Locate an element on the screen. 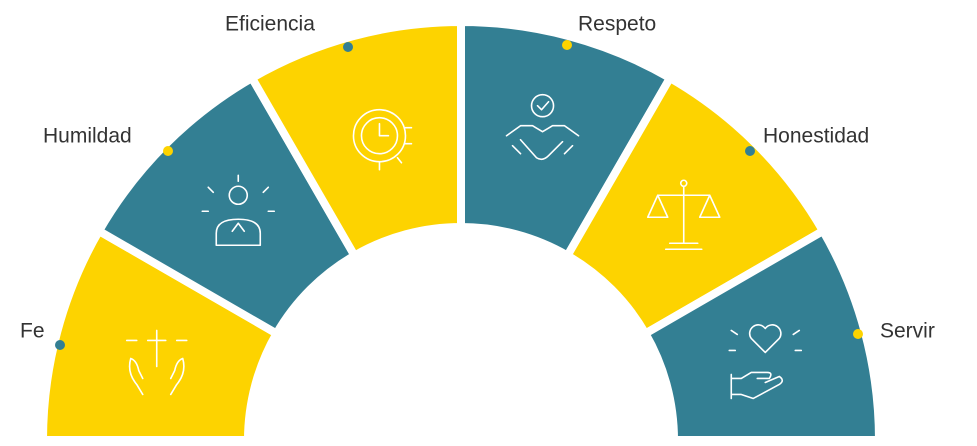  segment-label: Servir is located at coordinates (907, 331).